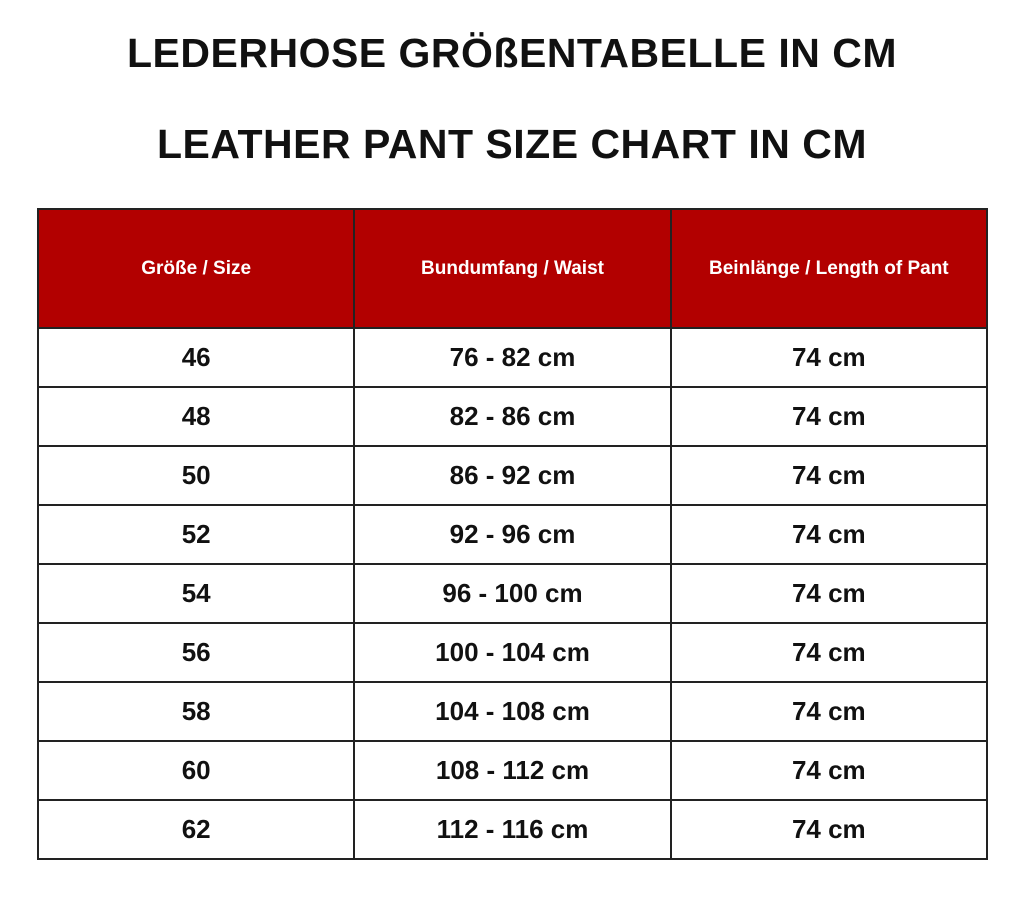  What do you see at coordinates (512, 144) in the screenshot?
I see `subtitle: LEATHER PANT SIZE CHART IN CM` at bounding box center [512, 144].